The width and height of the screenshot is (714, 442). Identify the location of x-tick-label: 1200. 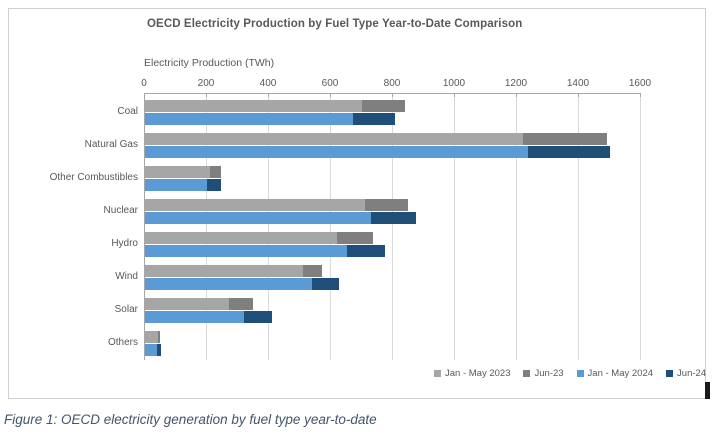
(516, 83).